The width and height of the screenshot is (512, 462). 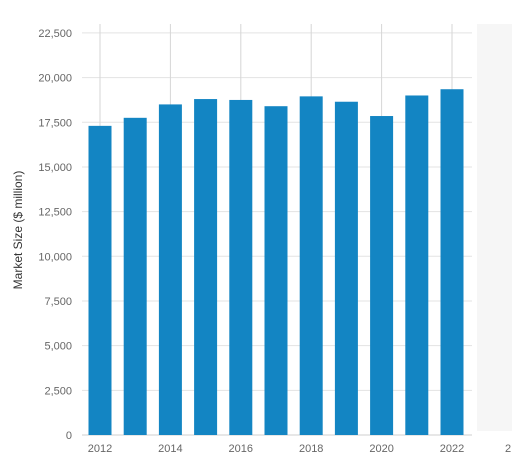 What do you see at coordinates (170, 449) in the screenshot?
I see `x-tick-label: 2014` at bounding box center [170, 449].